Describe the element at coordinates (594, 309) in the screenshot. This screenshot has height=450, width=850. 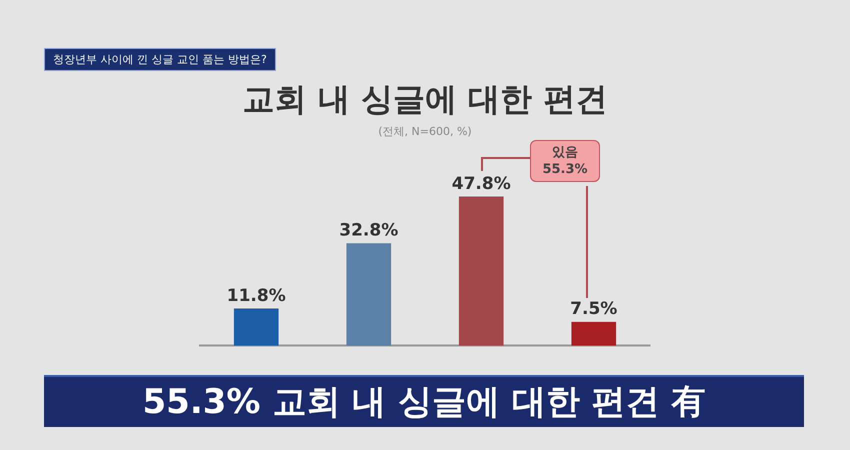
I see `data-label: 7.5%` at that location.